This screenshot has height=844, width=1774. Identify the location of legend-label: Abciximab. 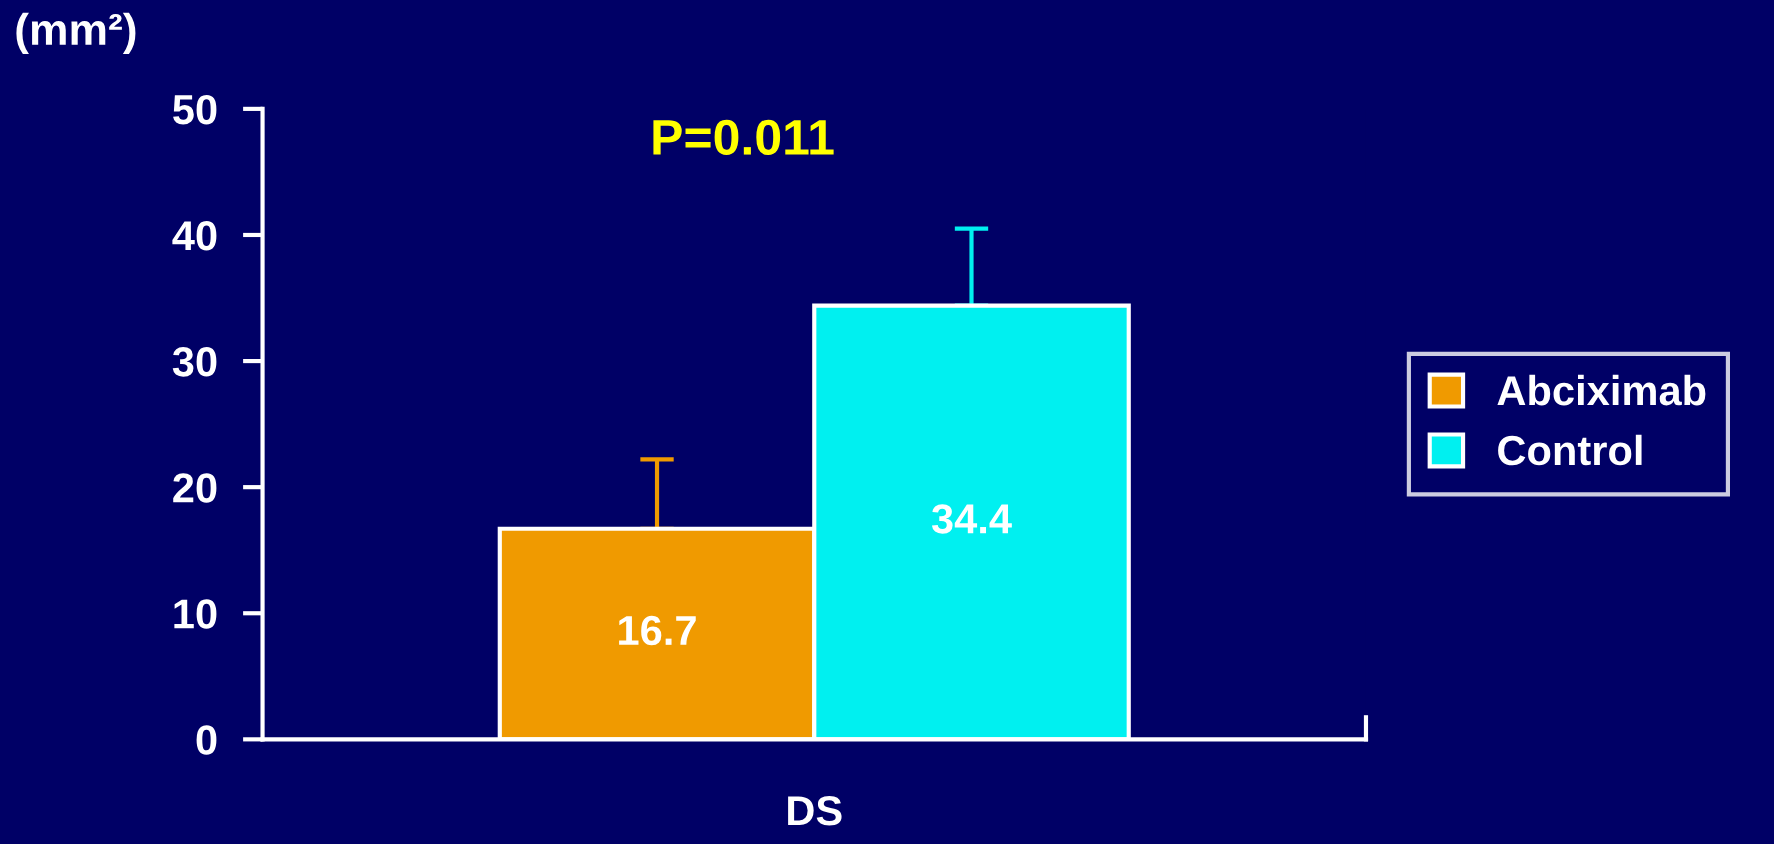
(1601, 390).